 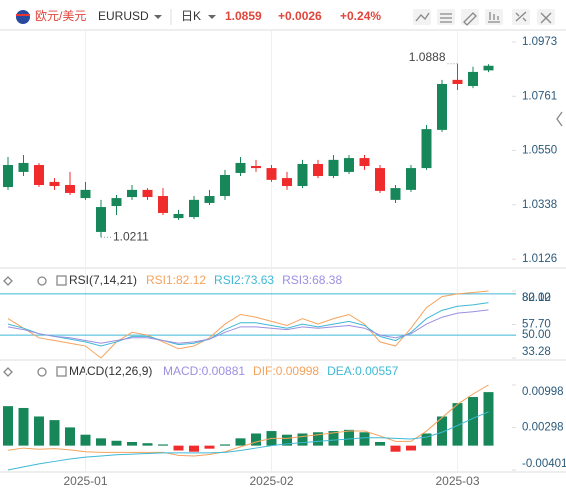 I want to click on y-tick-label: 1.0126, so click(x=539, y=259).